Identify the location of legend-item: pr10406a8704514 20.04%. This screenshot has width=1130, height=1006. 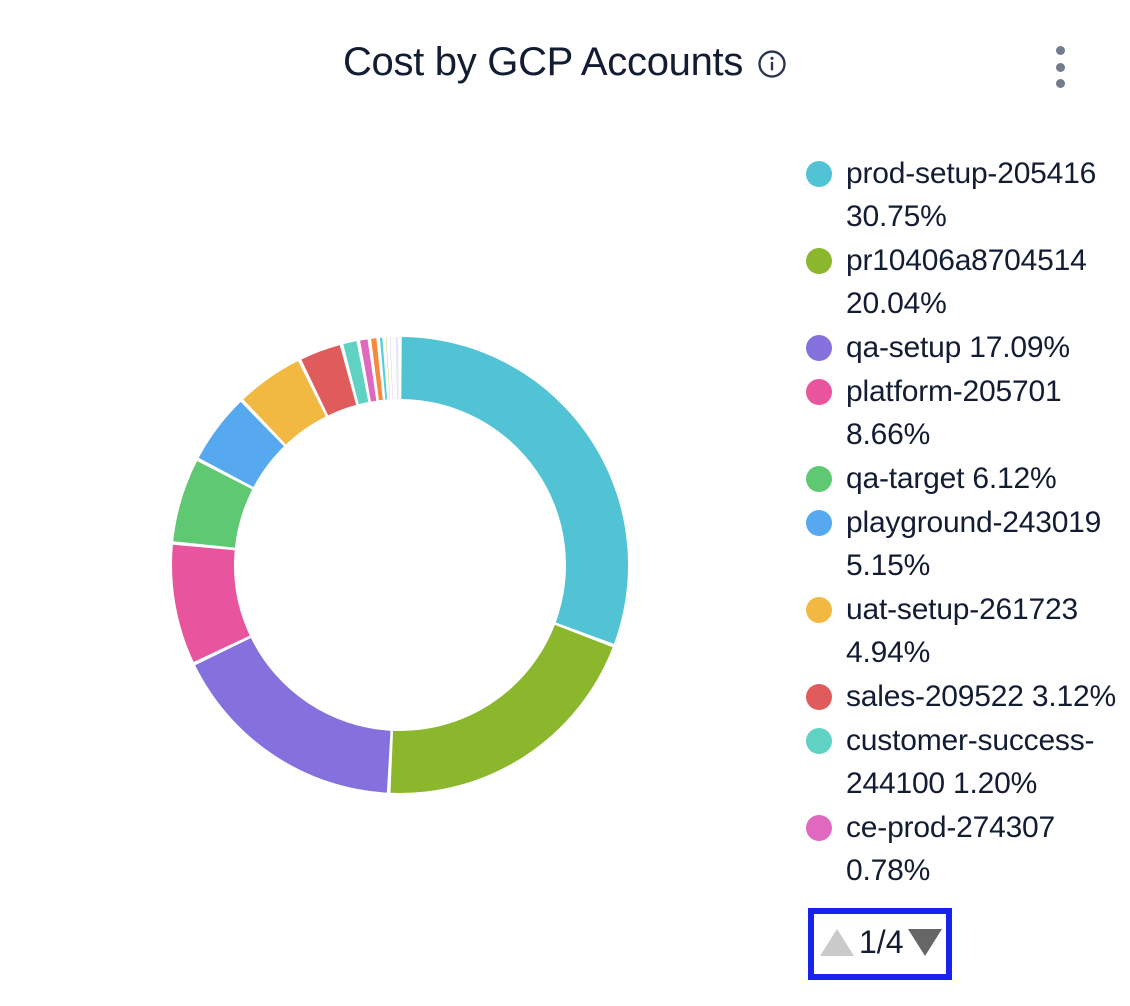
(968, 282).